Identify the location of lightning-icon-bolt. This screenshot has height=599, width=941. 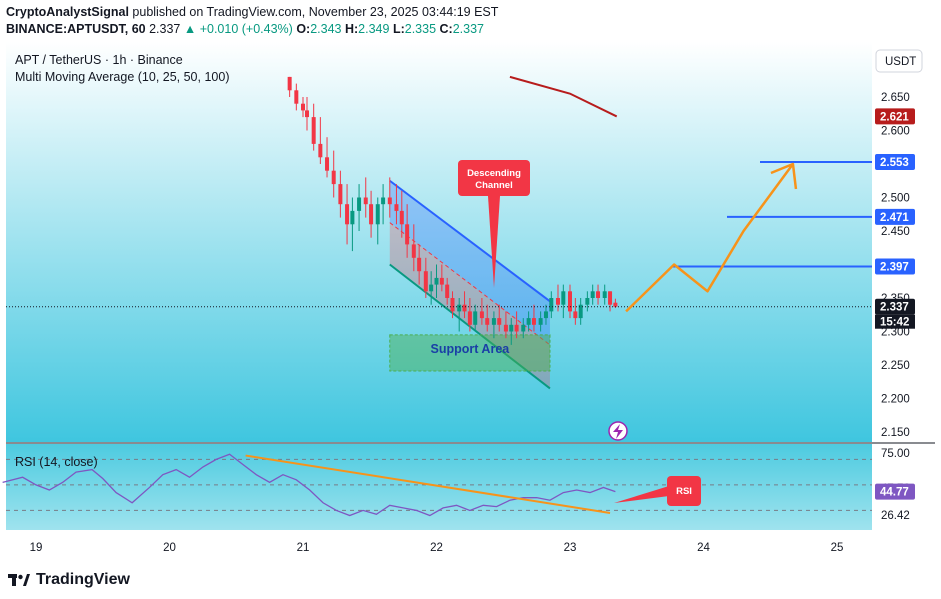
(618, 431).